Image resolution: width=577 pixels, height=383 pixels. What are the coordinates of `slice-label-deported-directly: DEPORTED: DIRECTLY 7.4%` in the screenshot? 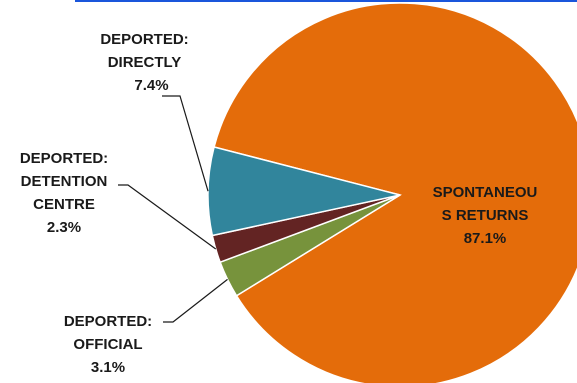 It's located at (144, 62).